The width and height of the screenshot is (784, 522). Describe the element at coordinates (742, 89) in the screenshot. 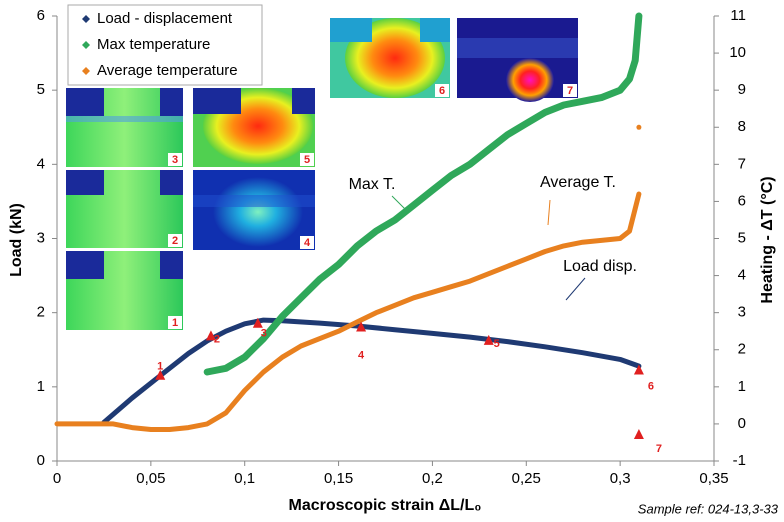

I see `y2-tick-label: 9` at that location.